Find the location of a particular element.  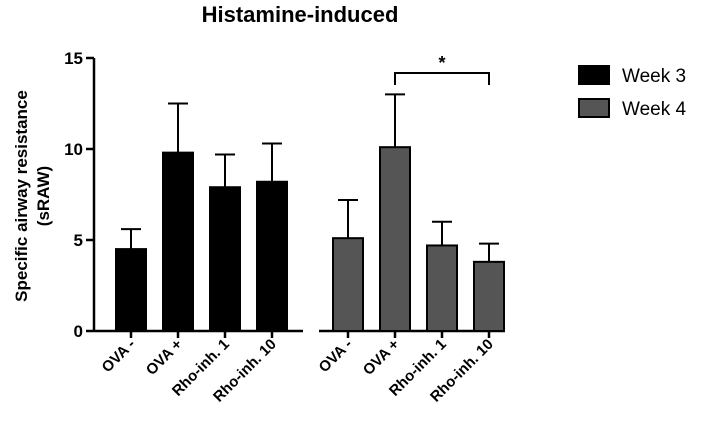

x-tick-label-2-2: OVA + is located at coordinates (381, 357).